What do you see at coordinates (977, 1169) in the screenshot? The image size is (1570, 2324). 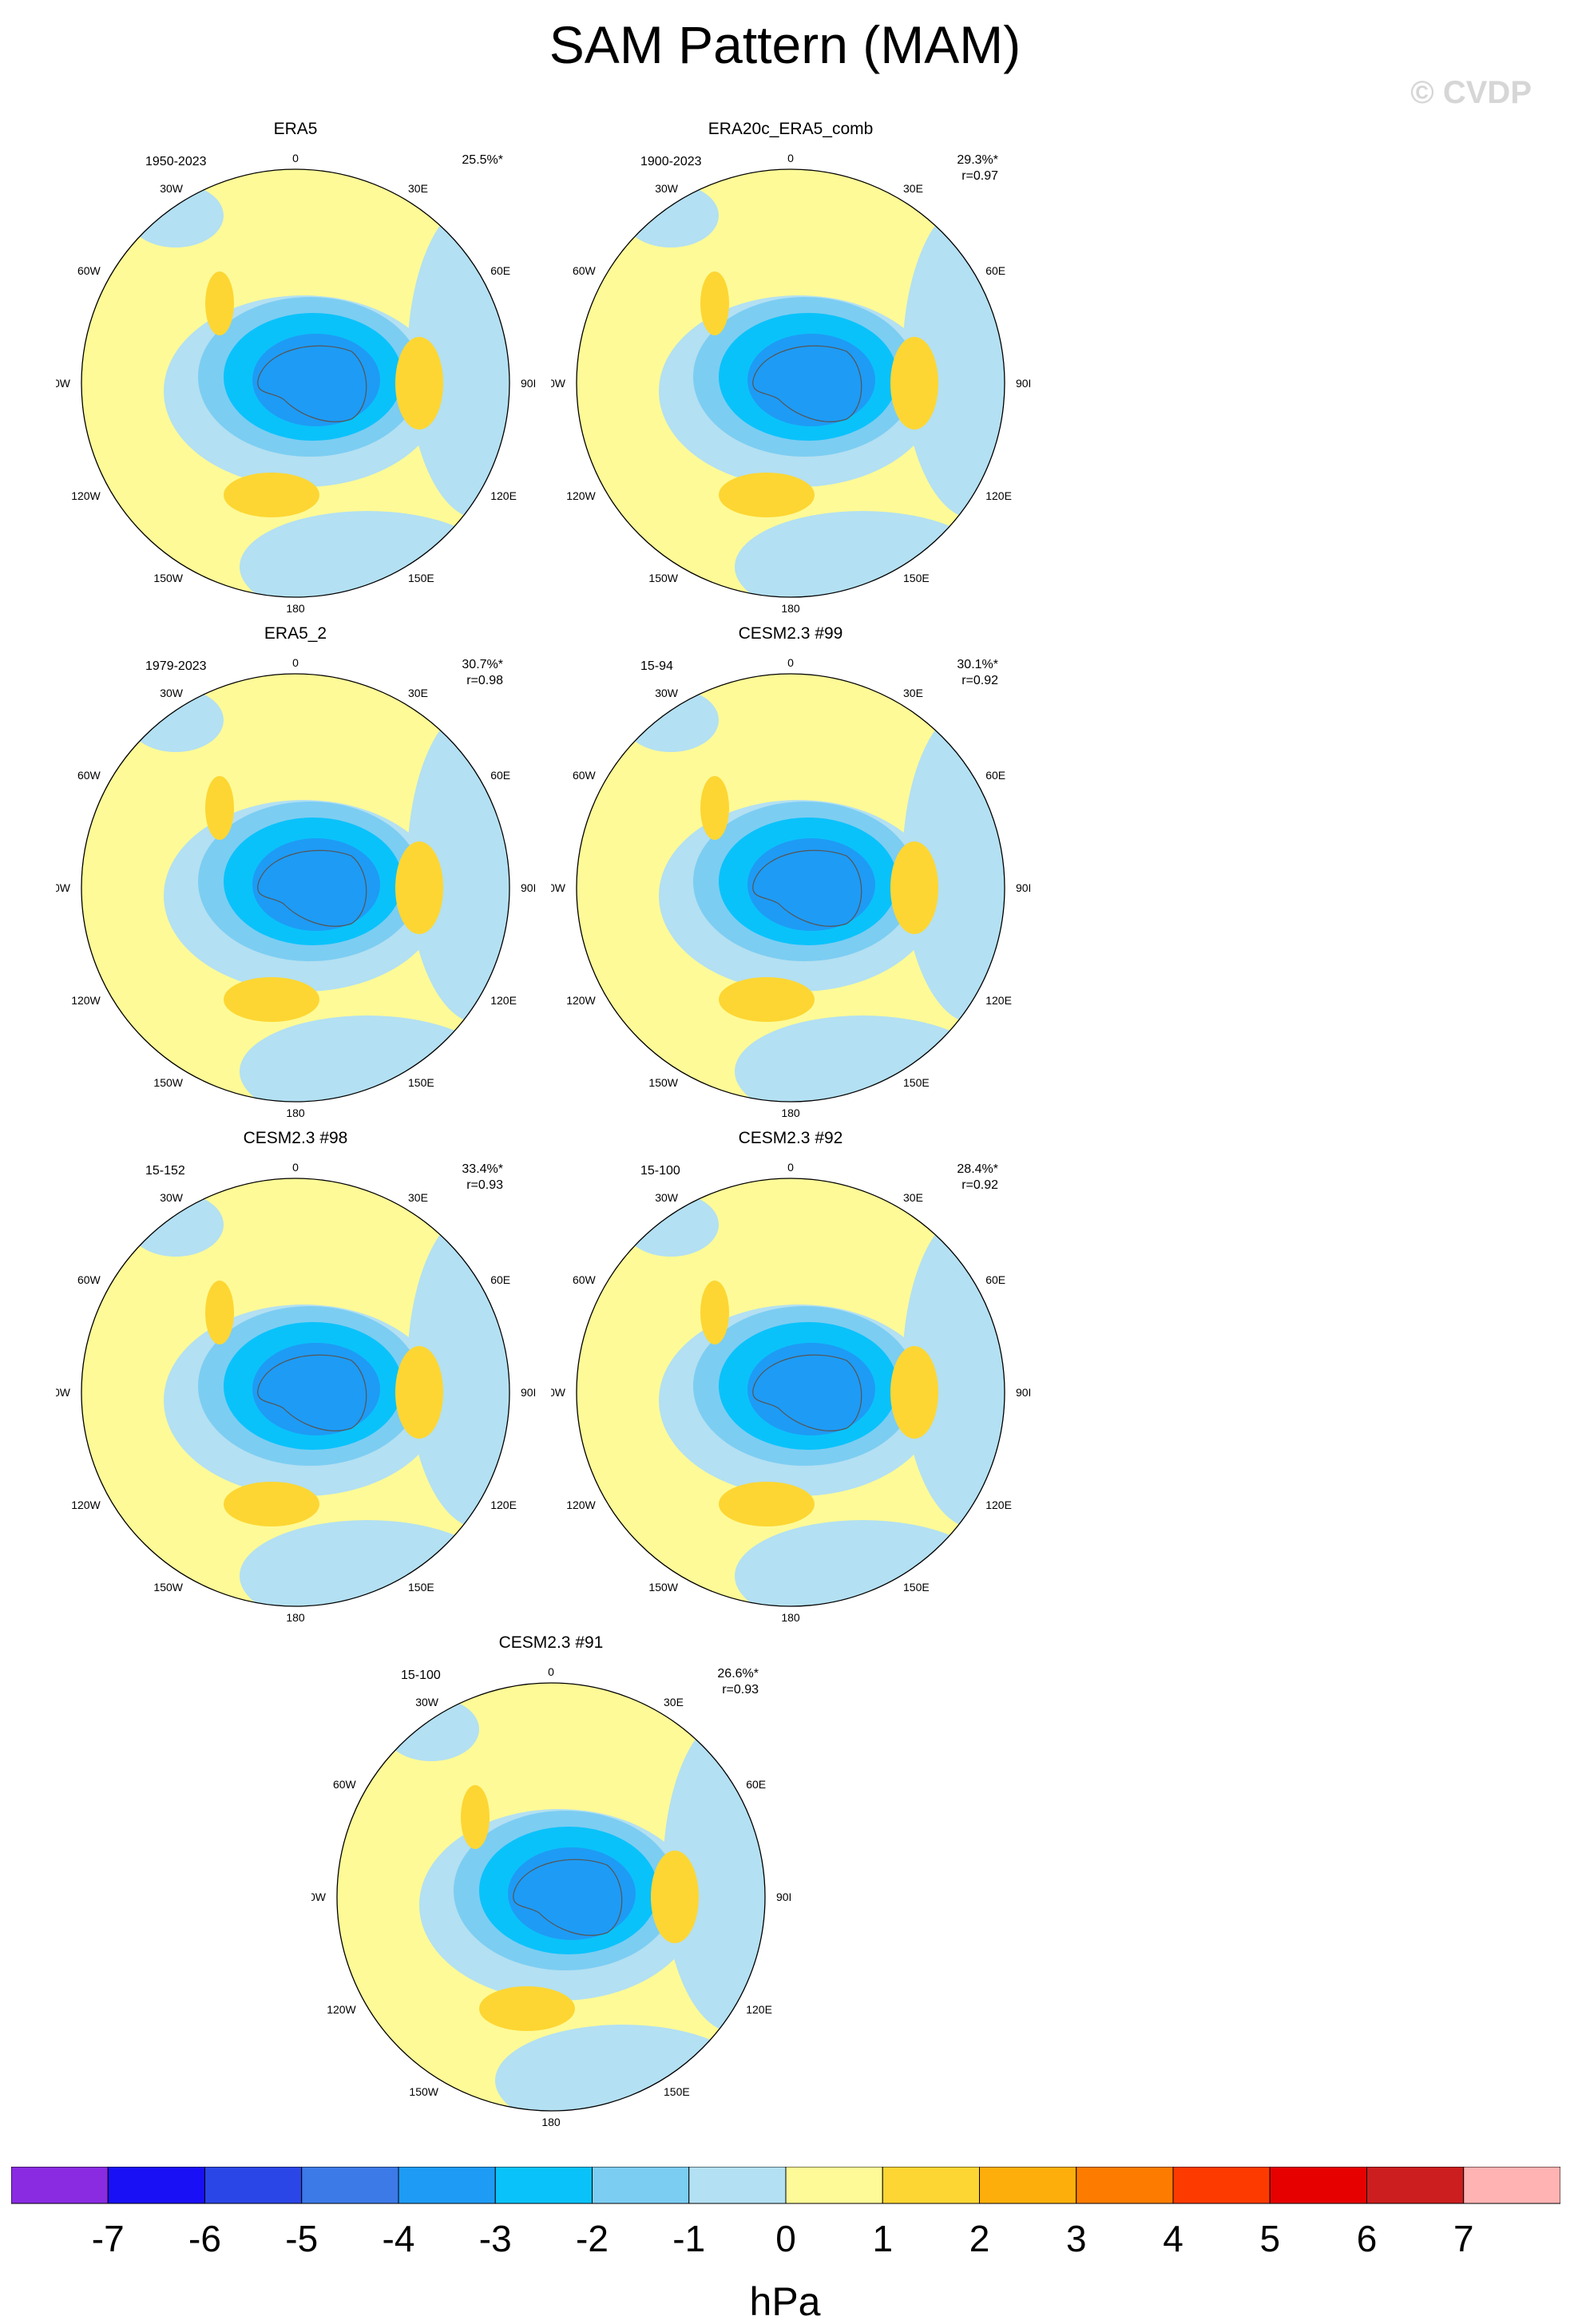 I see `panel-variance: 28.4%*` at bounding box center [977, 1169].